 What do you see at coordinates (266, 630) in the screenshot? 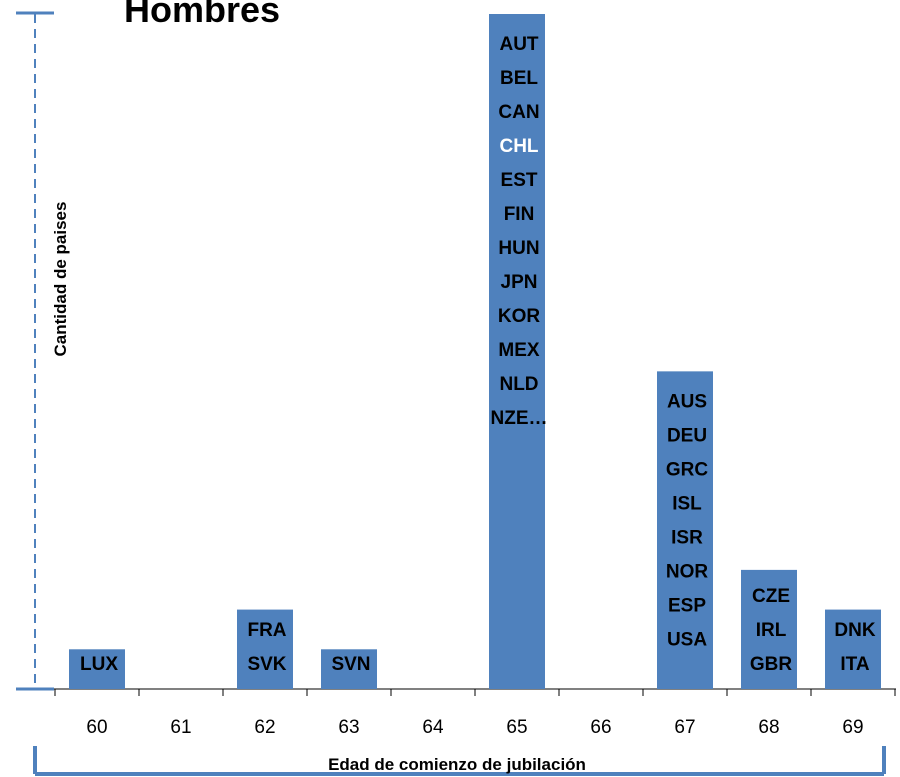
I see `bar-data-label: FRA` at bounding box center [266, 630].